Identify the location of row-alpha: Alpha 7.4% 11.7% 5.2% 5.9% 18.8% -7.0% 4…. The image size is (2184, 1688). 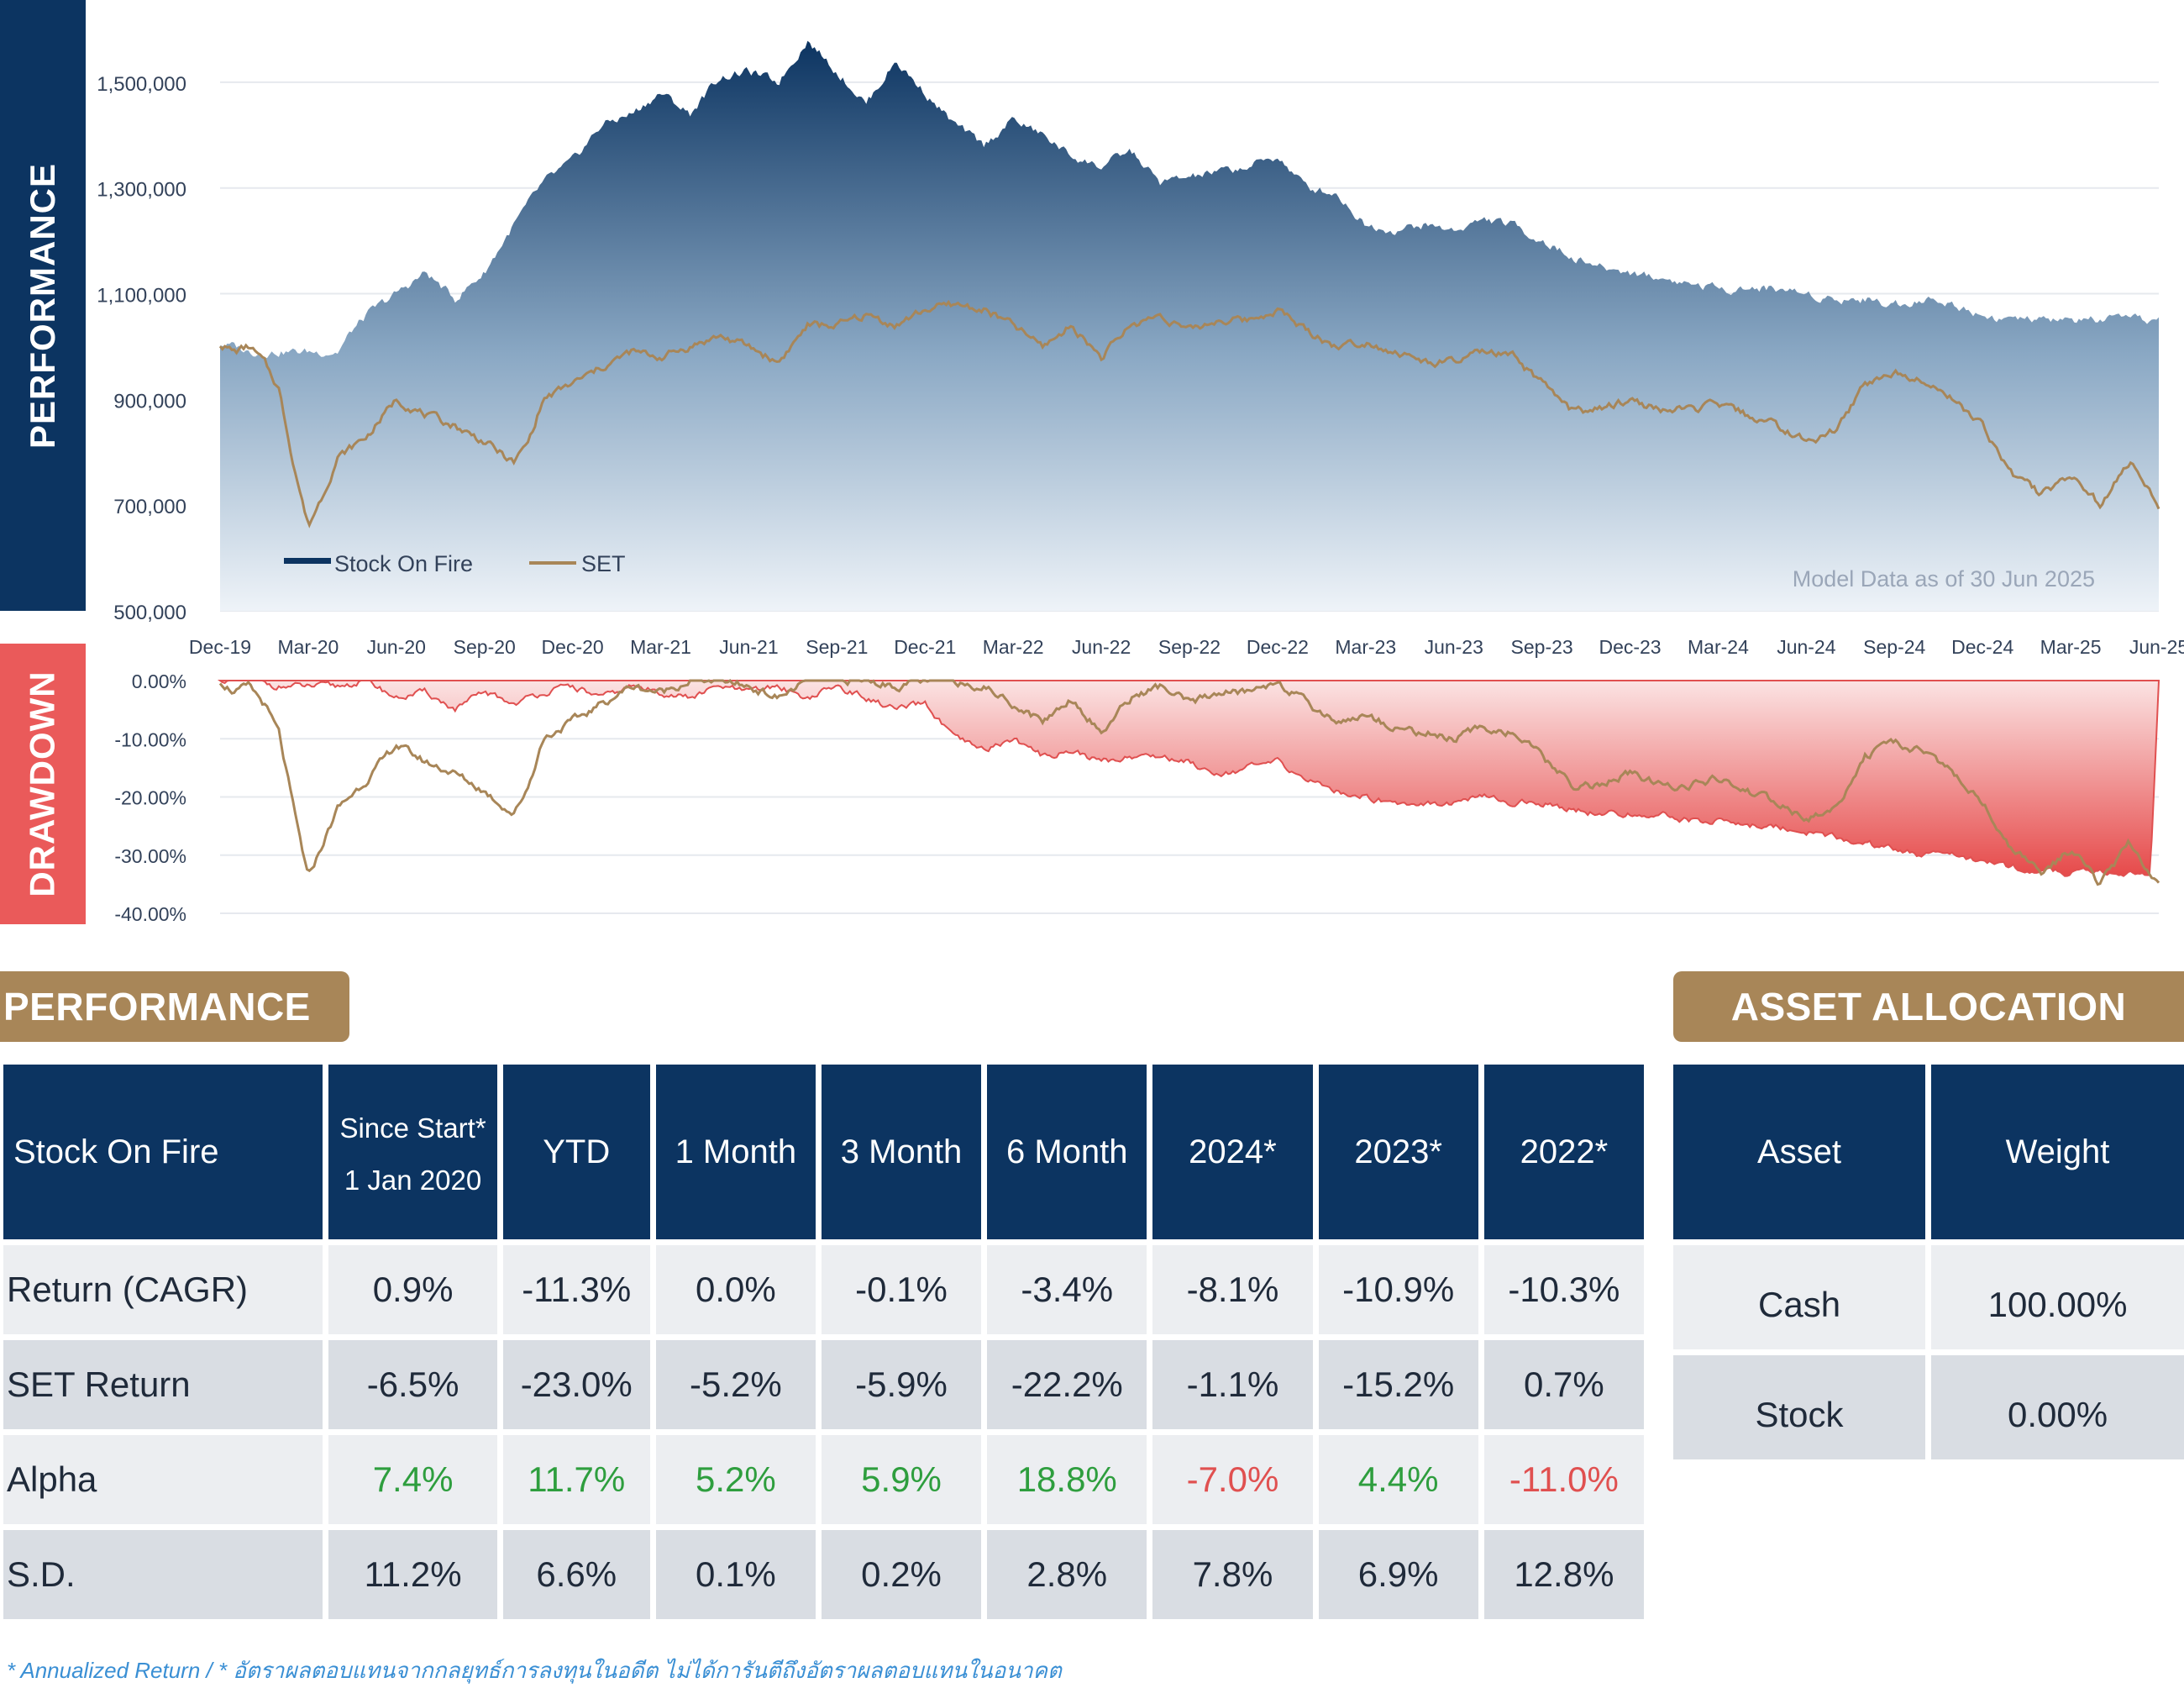
(823, 1479).